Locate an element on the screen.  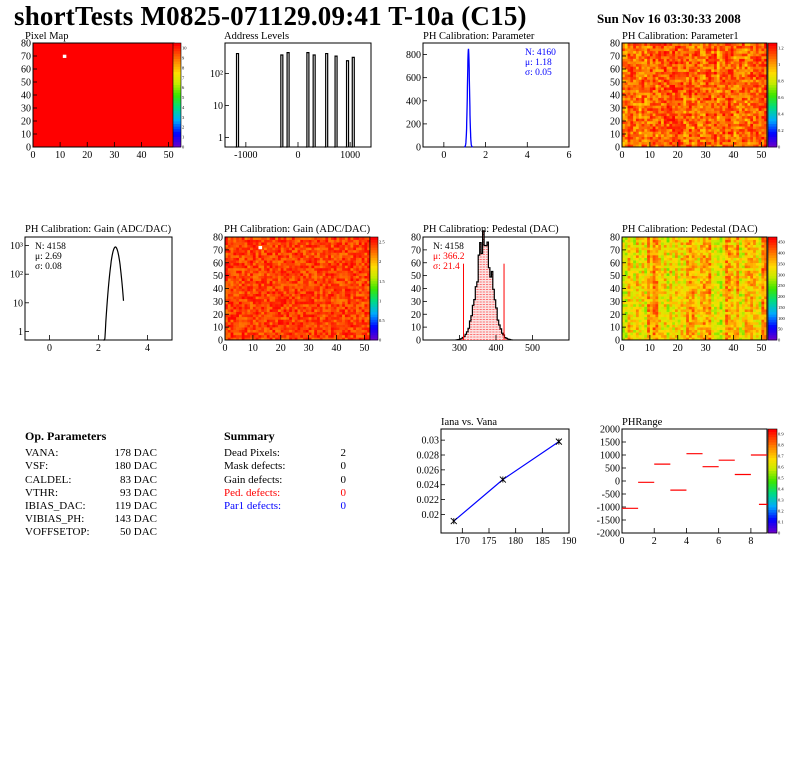
y-tick-label: 50 is located at coordinates (26, 83).